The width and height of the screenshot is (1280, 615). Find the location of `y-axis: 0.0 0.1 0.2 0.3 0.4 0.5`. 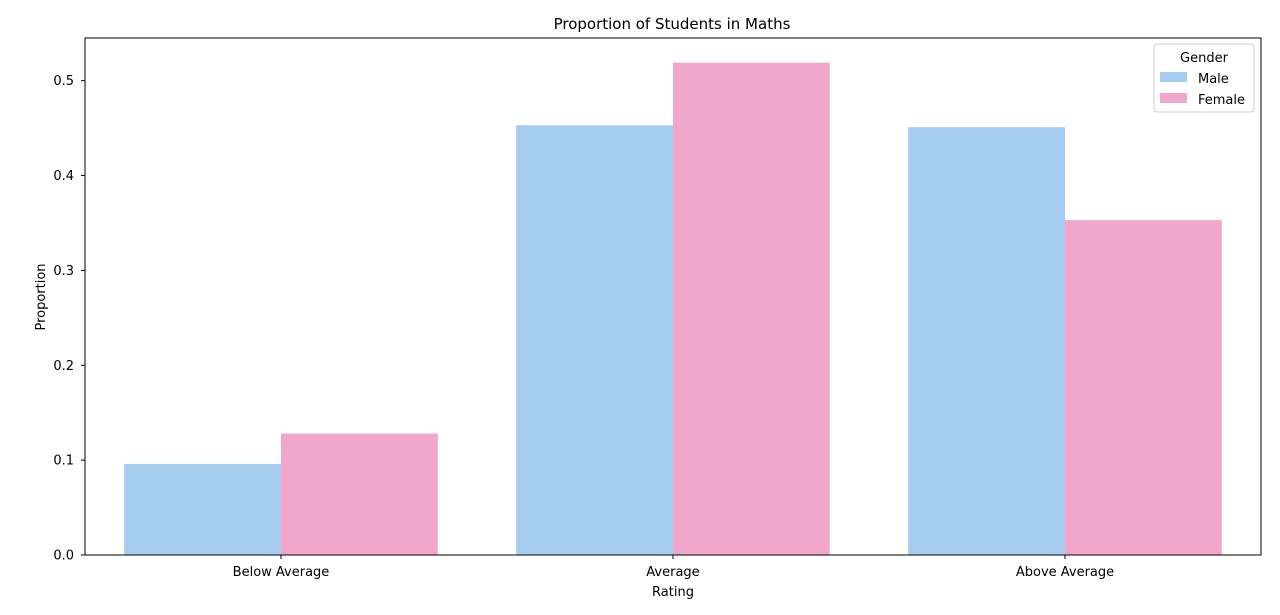

y-axis: 0.0 0.1 0.2 0.3 0.4 0.5 is located at coordinates (69, 319).